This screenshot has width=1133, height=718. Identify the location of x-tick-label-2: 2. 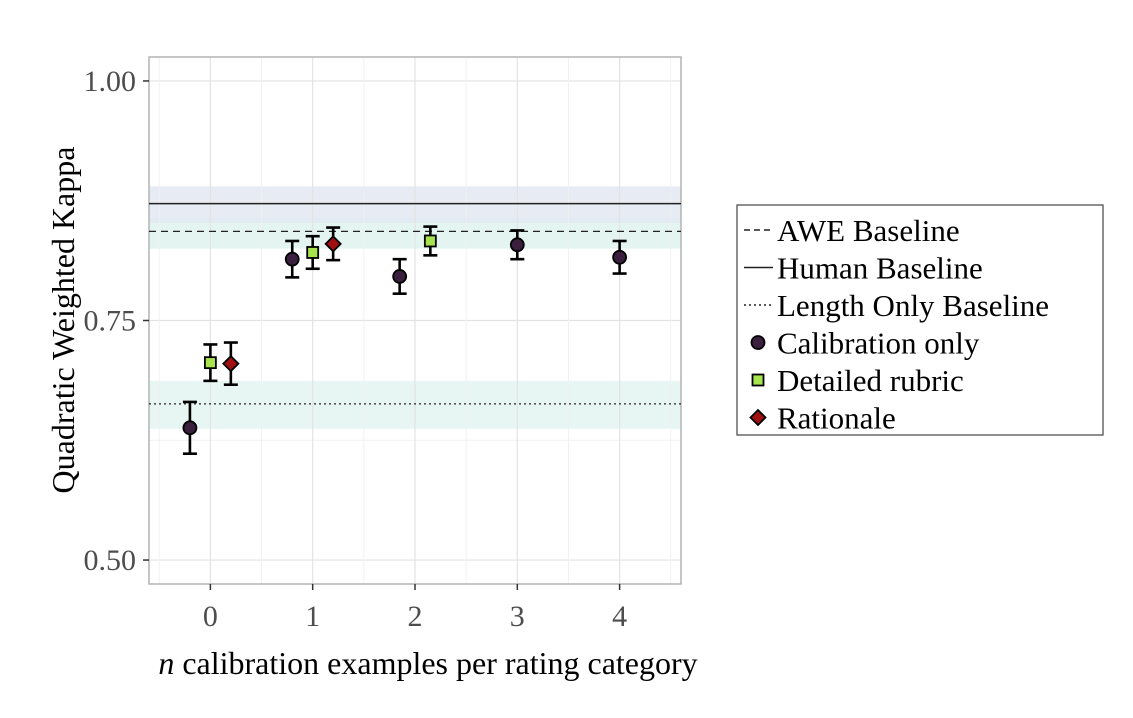
(415, 616).